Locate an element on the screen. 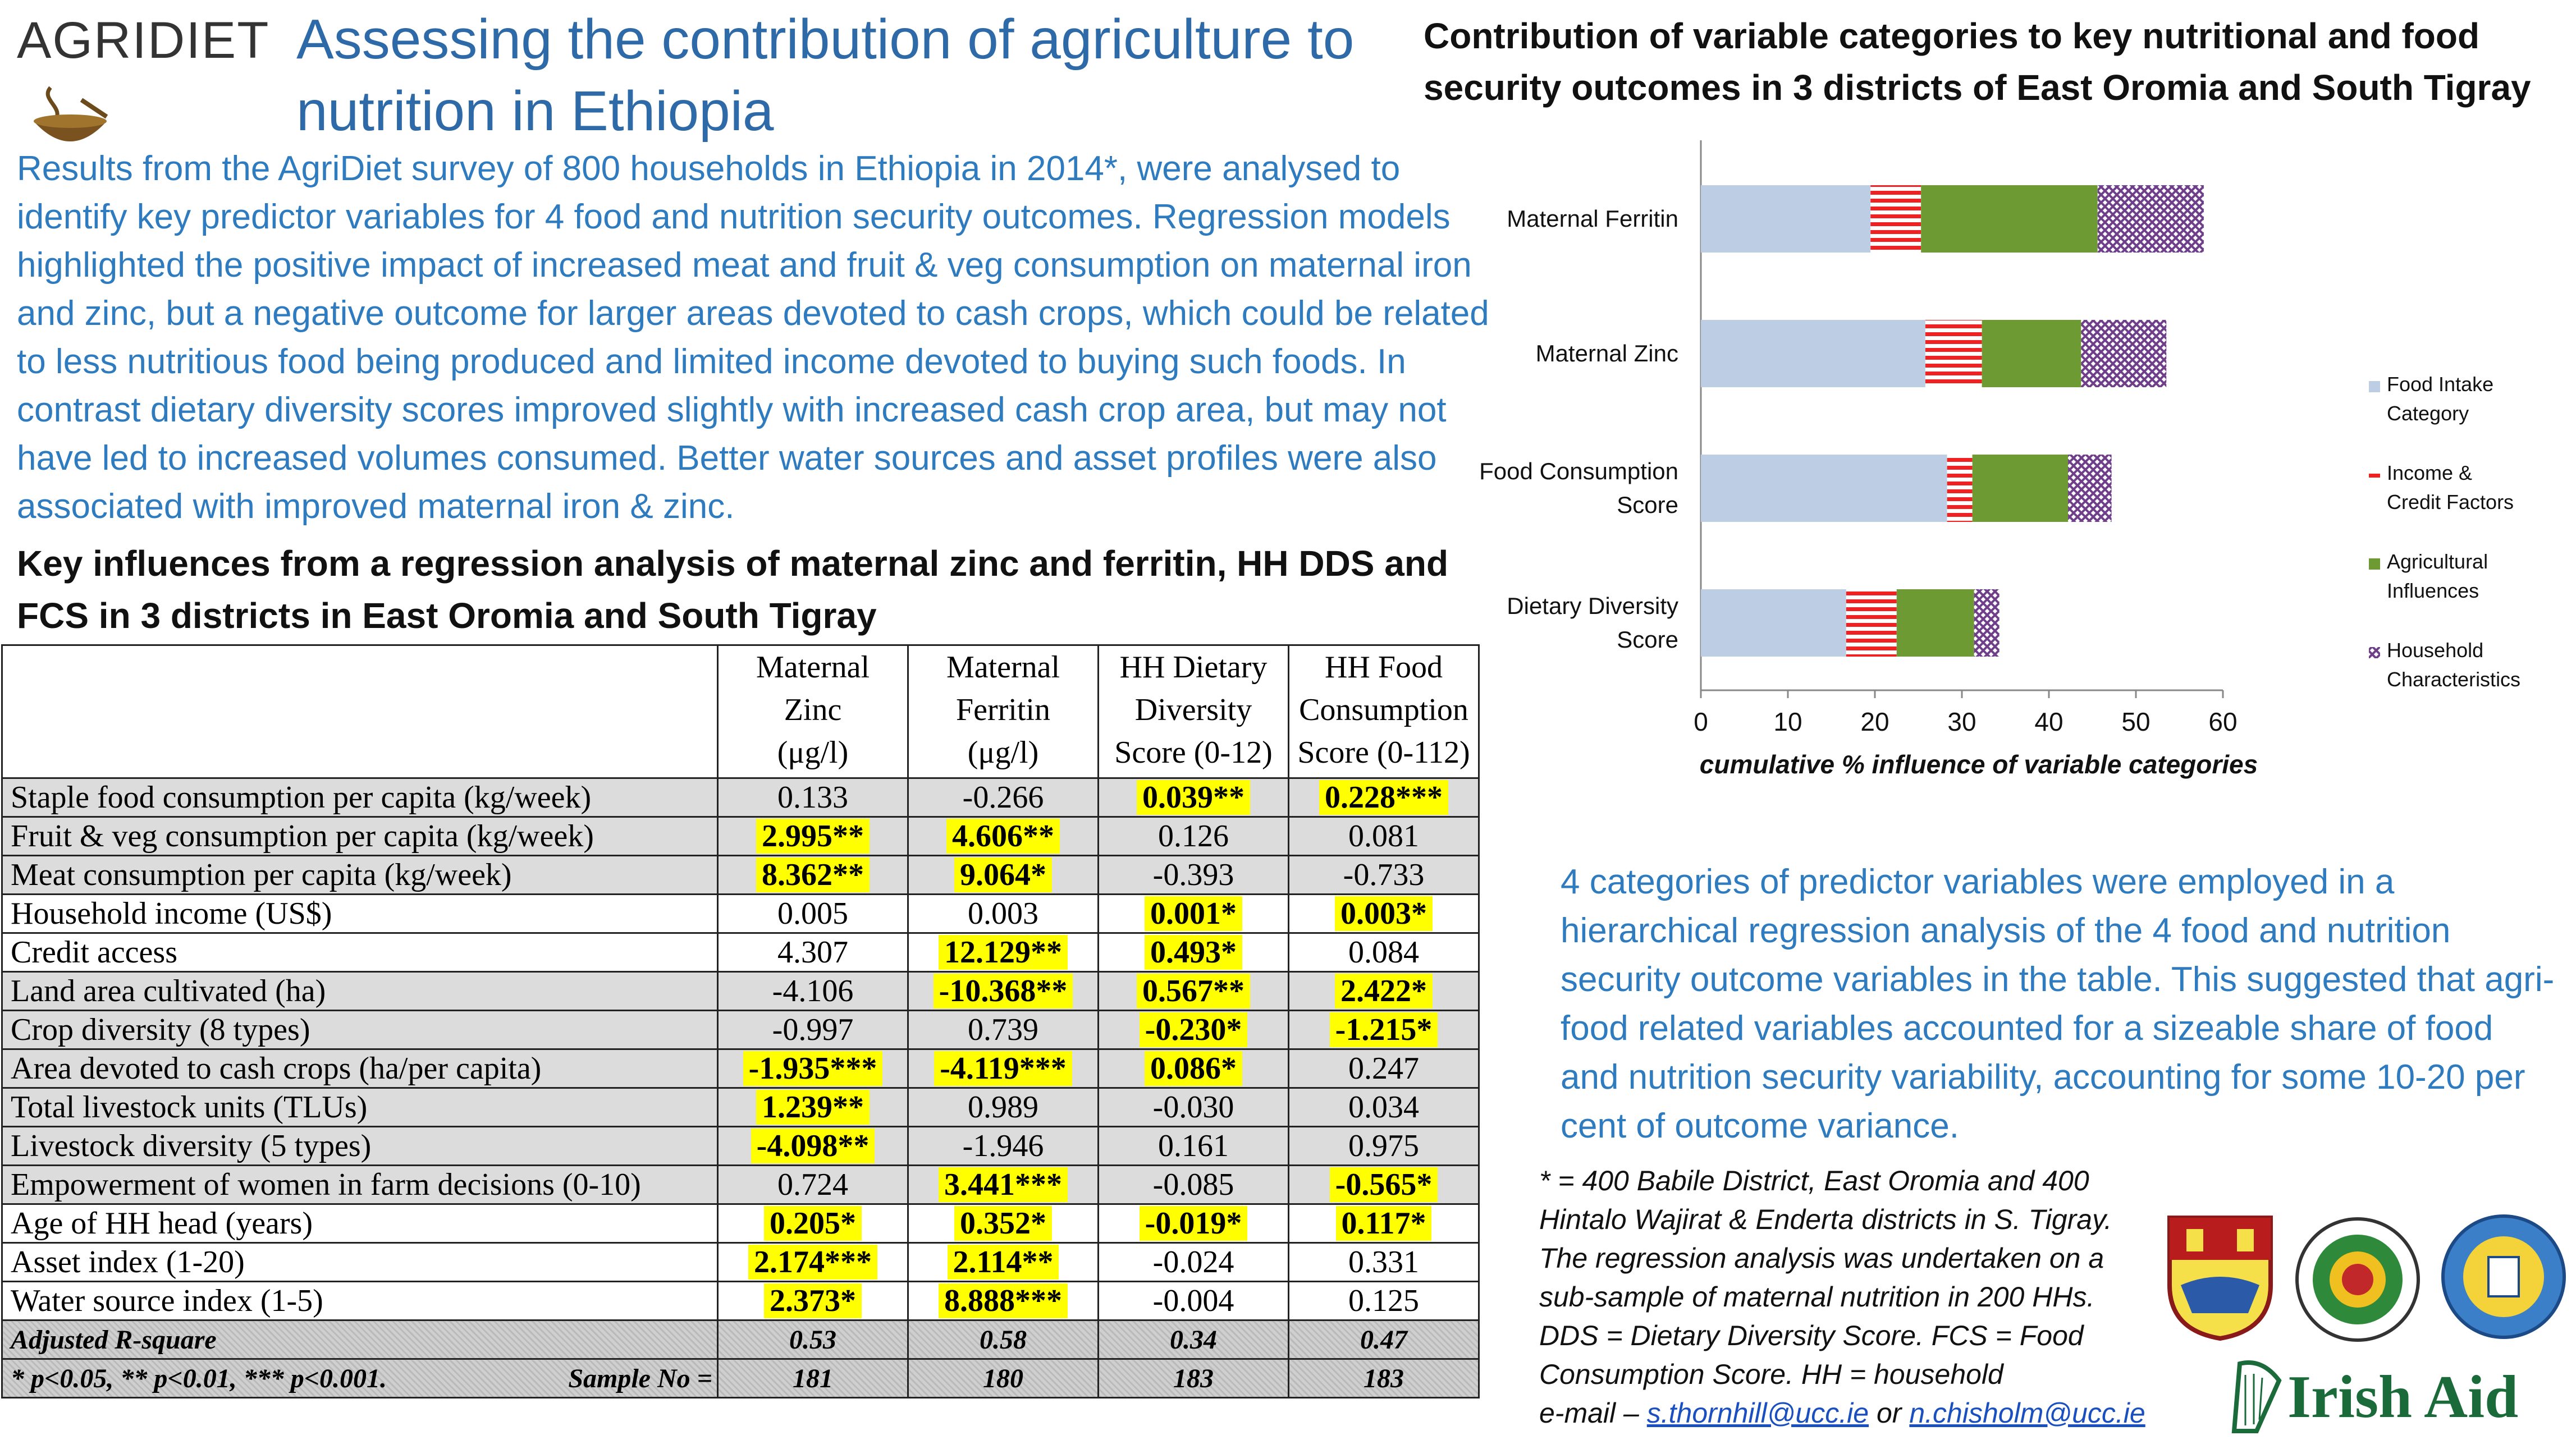  category-label: Maternal Ferritin is located at coordinates (1592, 218).